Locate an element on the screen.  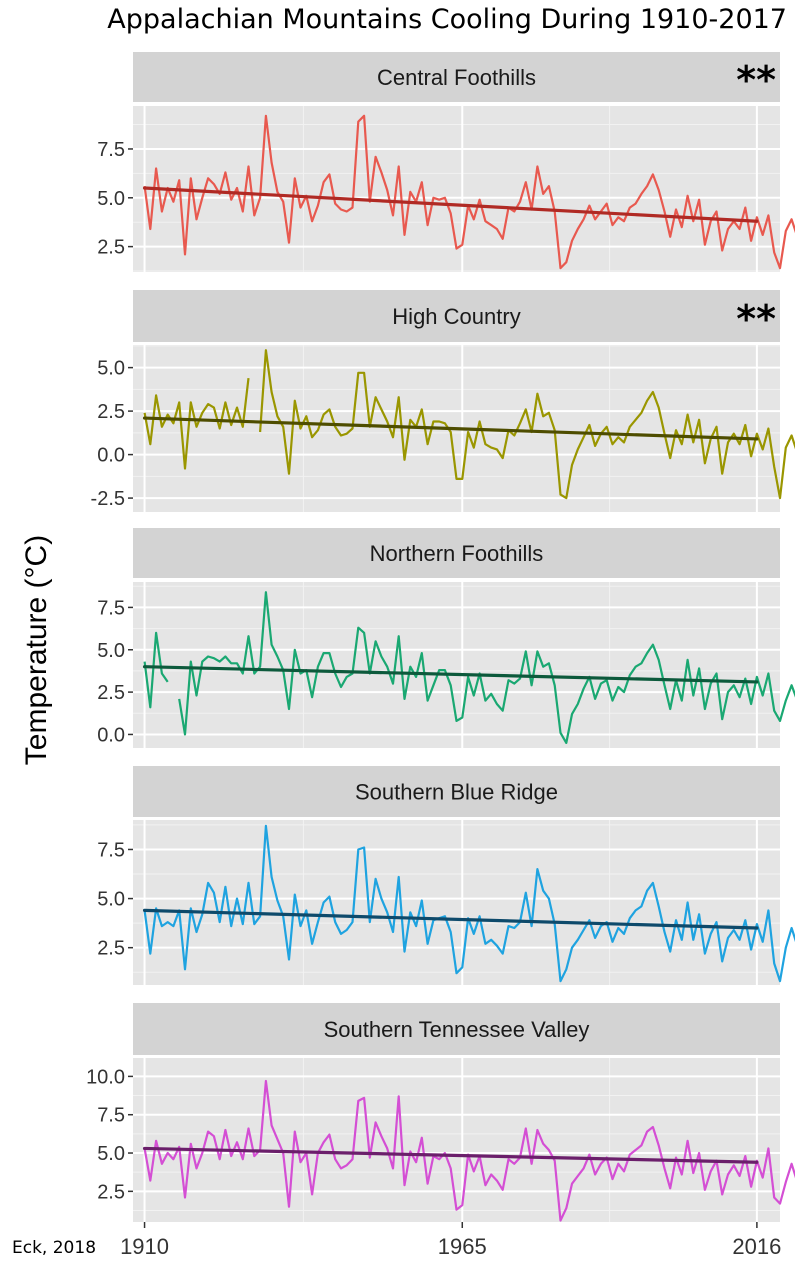
source-credit: Eck, 2018 is located at coordinates (54, 1248).